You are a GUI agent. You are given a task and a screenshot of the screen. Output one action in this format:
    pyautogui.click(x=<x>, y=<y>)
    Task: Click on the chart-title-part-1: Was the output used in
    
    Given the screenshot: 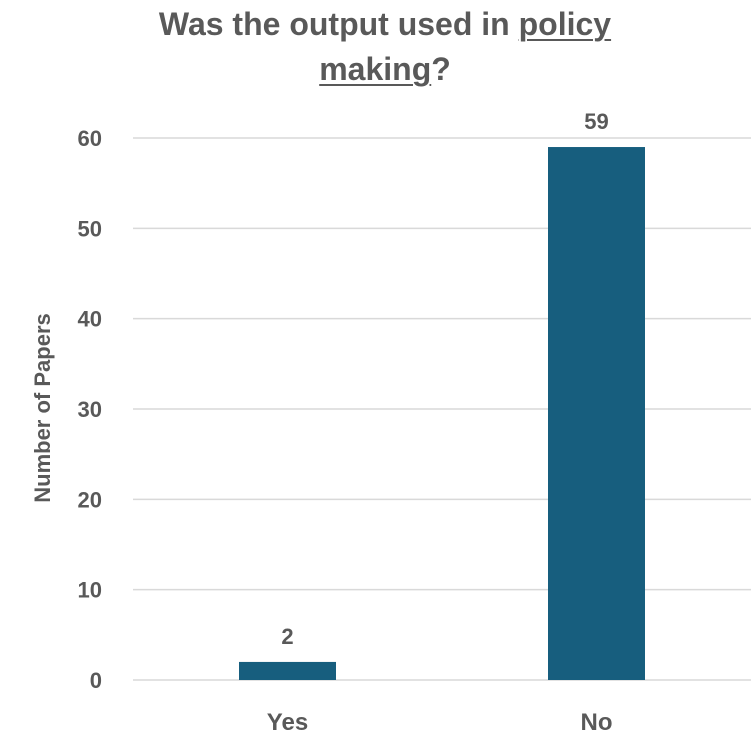 What is the action you would take?
    pyautogui.click(x=338, y=24)
    